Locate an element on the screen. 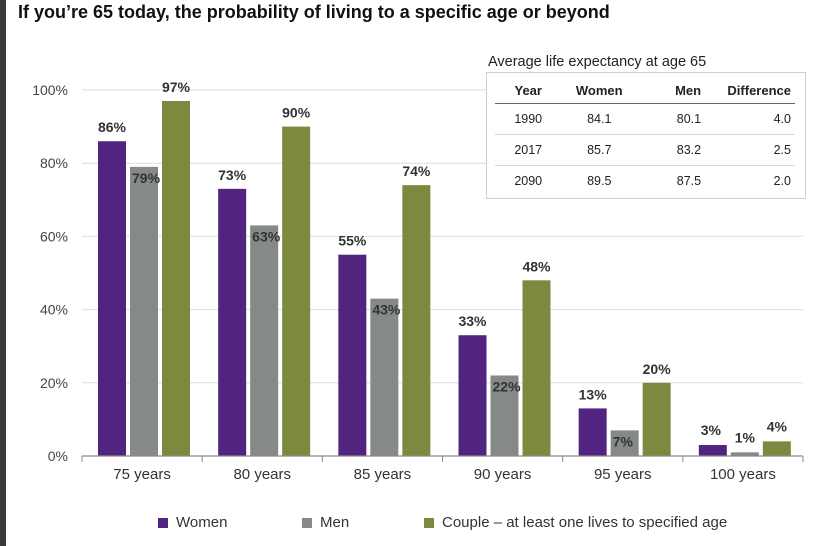 The image size is (827, 546). table-header-women: Women is located at coordinates (599, 90).